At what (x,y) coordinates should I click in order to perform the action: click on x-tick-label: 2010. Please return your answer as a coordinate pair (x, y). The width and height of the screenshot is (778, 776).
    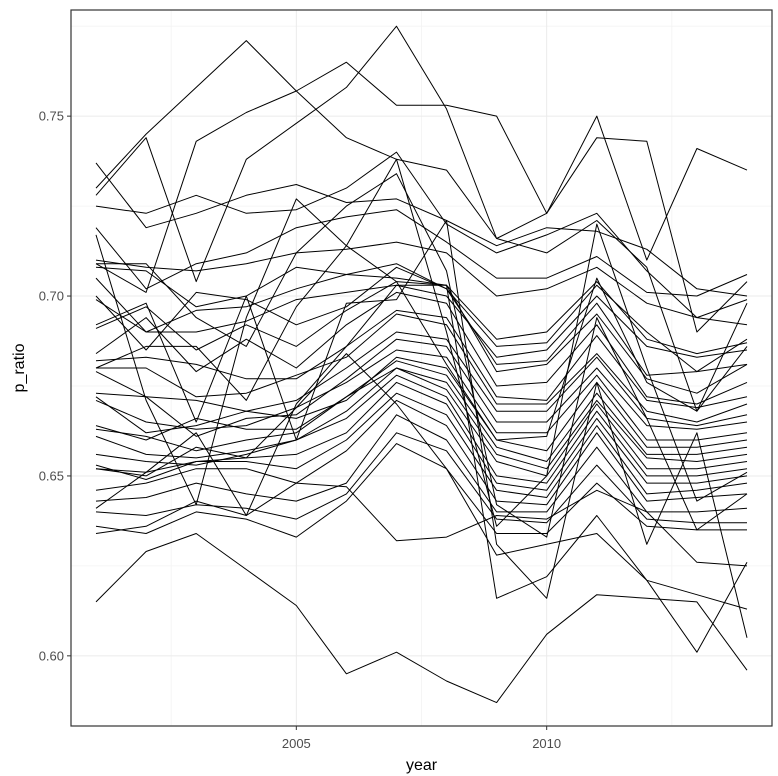
    Looking at the image, I should click on (546, 743).